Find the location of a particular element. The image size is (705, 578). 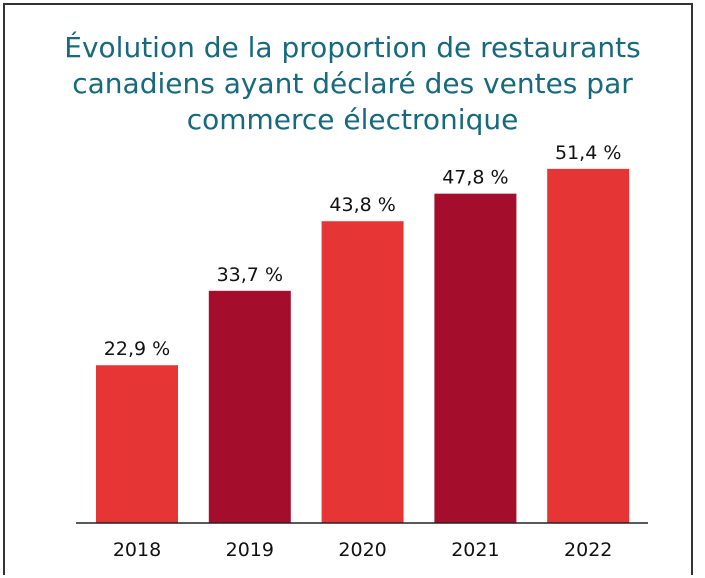

x-tick-label: 2021 is located at coordinates (475, 550).